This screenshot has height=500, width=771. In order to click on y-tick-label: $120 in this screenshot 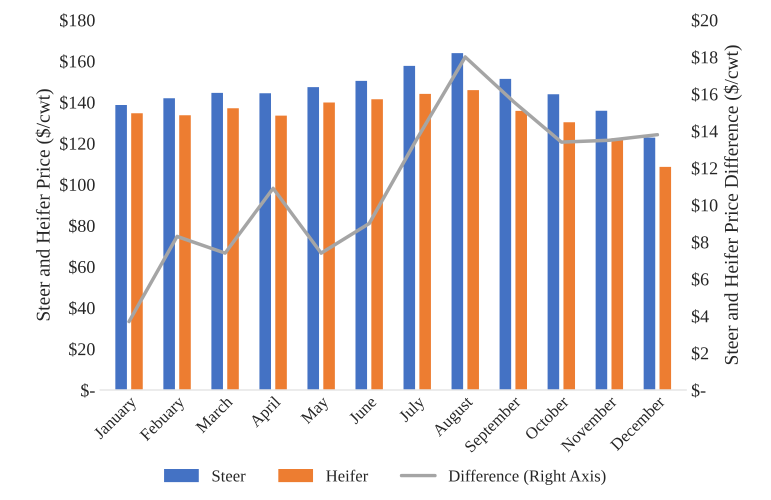, I will do `click(77, 143)`.